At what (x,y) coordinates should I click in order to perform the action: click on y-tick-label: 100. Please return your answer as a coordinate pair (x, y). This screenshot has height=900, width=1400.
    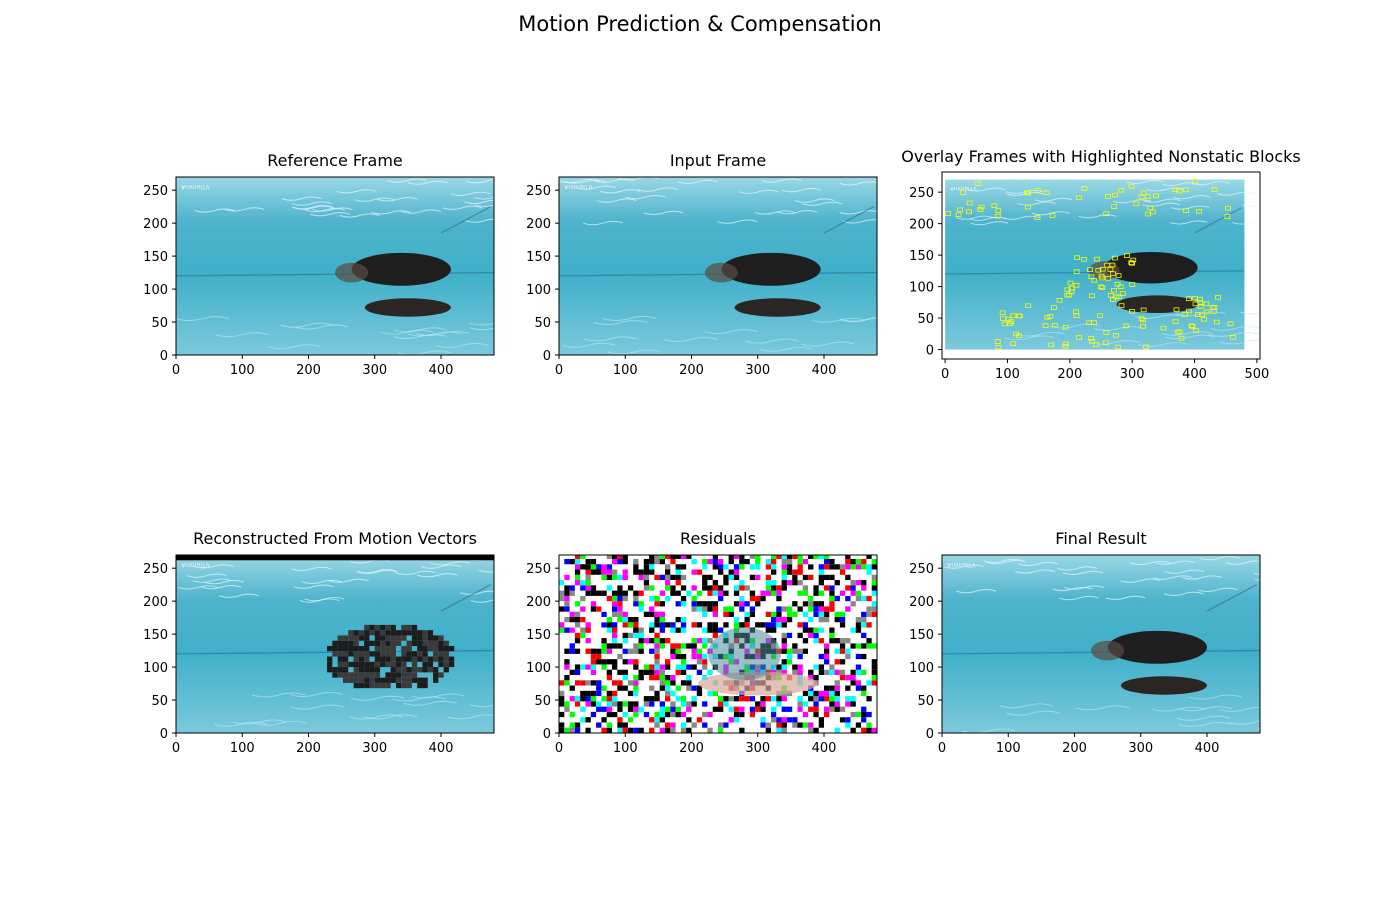
    Looking at the image, I should click on (921, 288).